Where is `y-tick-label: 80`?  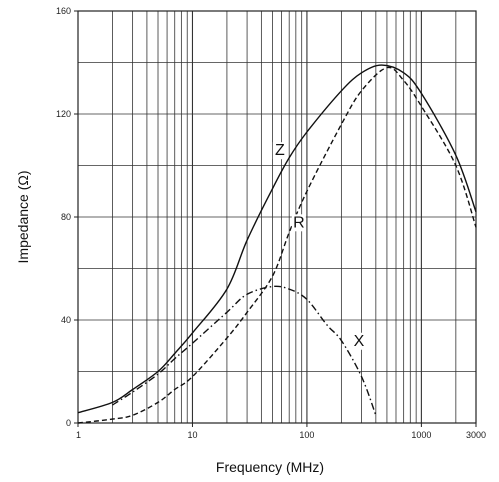
y-tick-label: 80 is located at coordinates (66, 217).